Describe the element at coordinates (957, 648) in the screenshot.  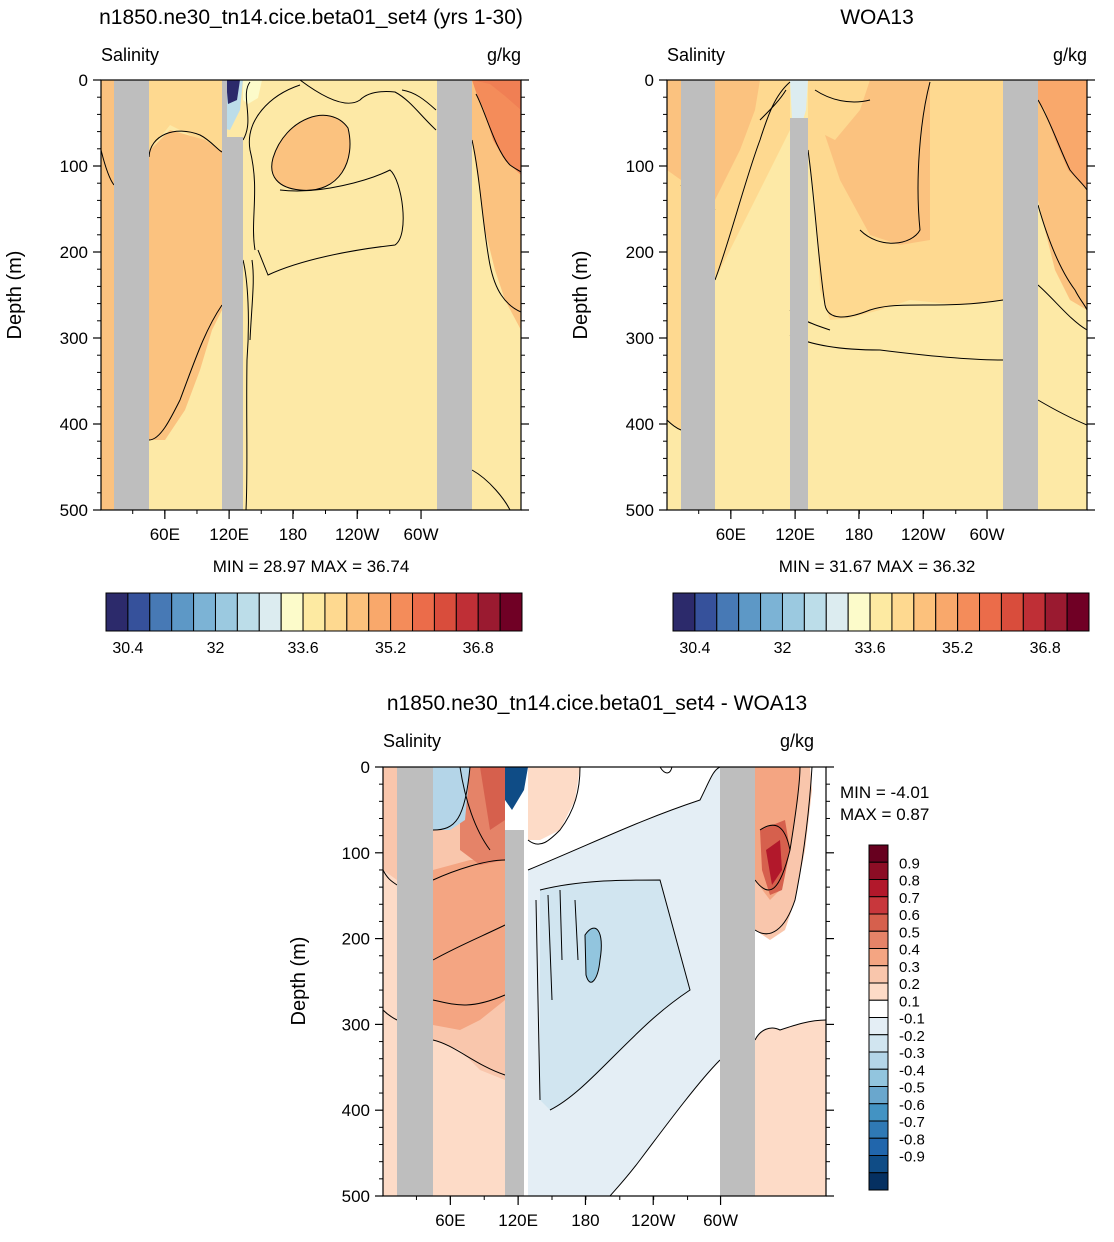
I see `colorbar-label: 35.2` at that location.